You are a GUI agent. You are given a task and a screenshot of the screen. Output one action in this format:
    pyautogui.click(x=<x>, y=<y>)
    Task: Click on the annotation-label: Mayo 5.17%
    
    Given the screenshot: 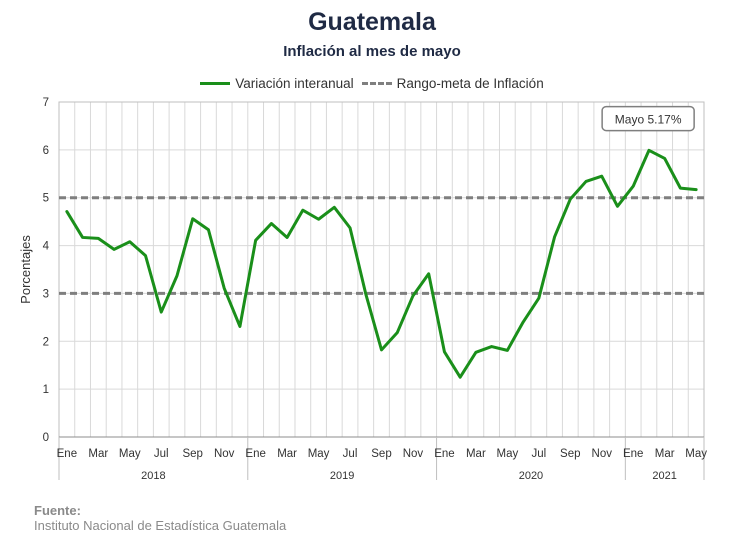 What is the action you would take?
    pyautogui.click(x=648, y=120)
    